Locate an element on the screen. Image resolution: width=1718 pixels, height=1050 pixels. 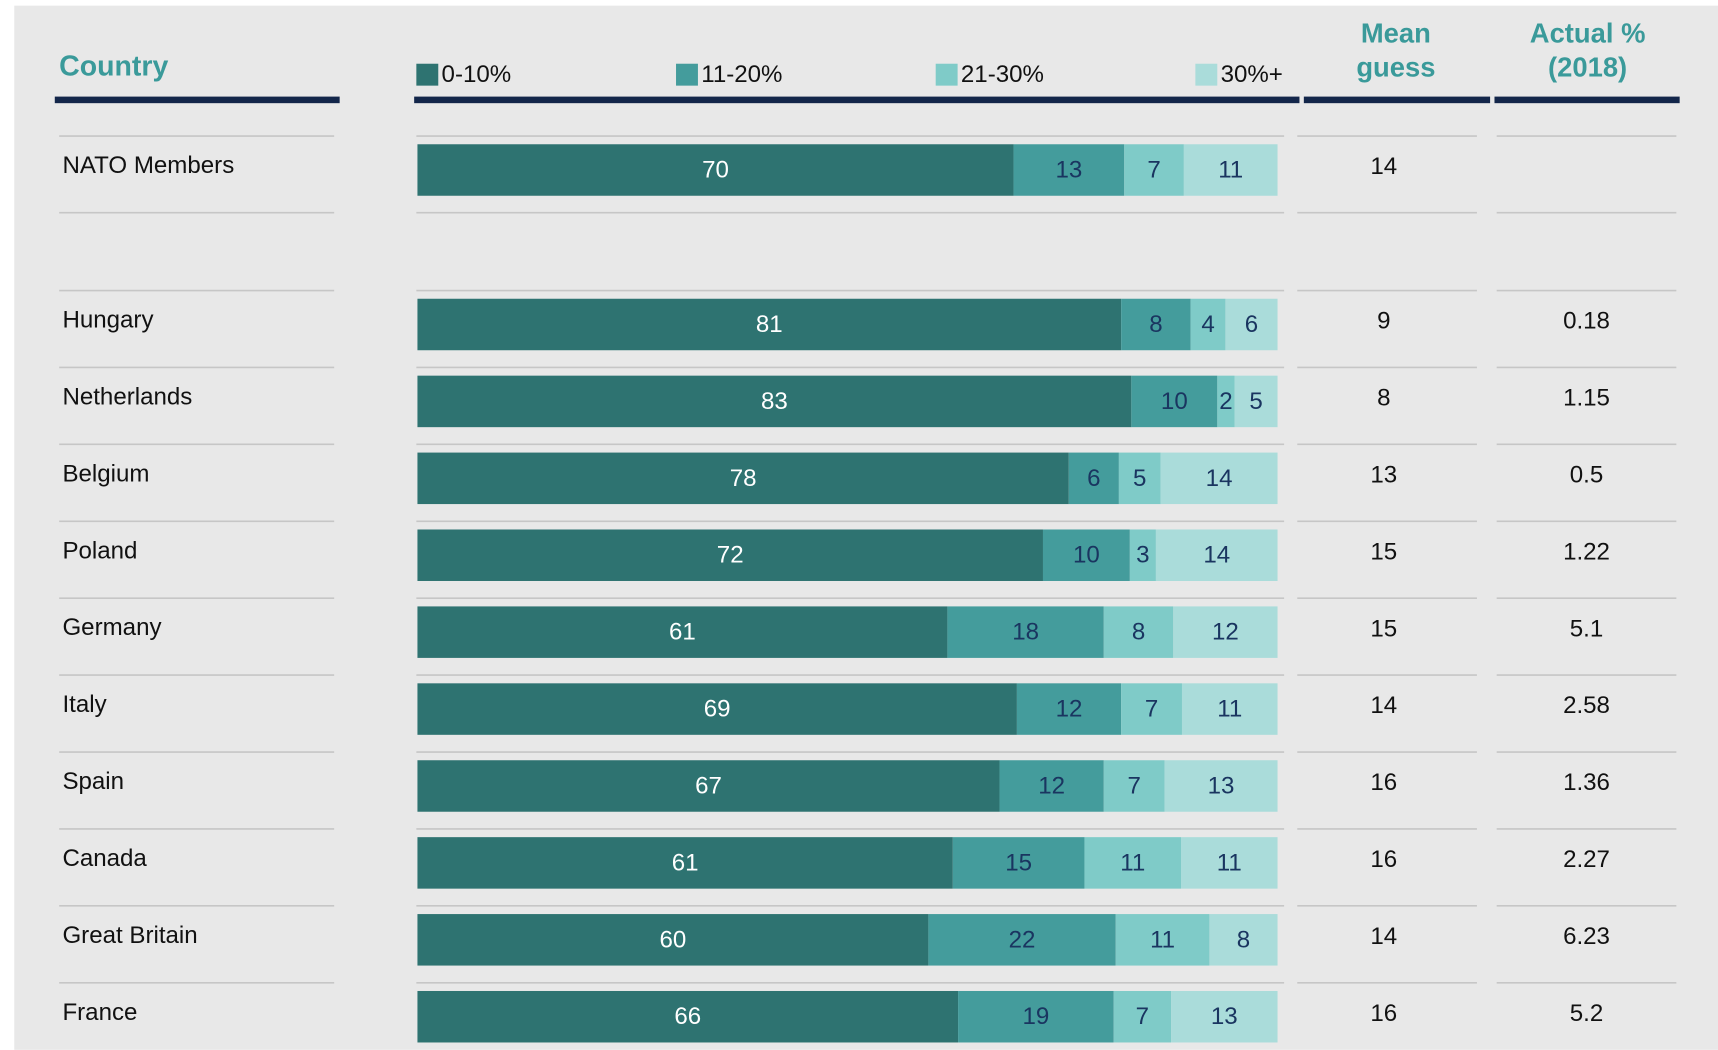
bar-label: 3 is located at coordinates (1142, 555).